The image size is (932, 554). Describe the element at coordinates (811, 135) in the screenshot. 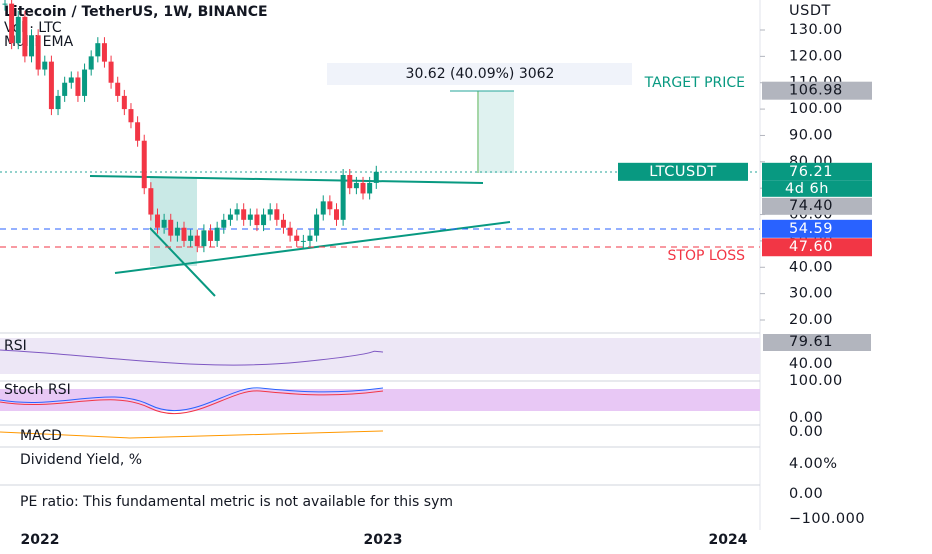

I see `price-tick-label: 90.00` at that location.